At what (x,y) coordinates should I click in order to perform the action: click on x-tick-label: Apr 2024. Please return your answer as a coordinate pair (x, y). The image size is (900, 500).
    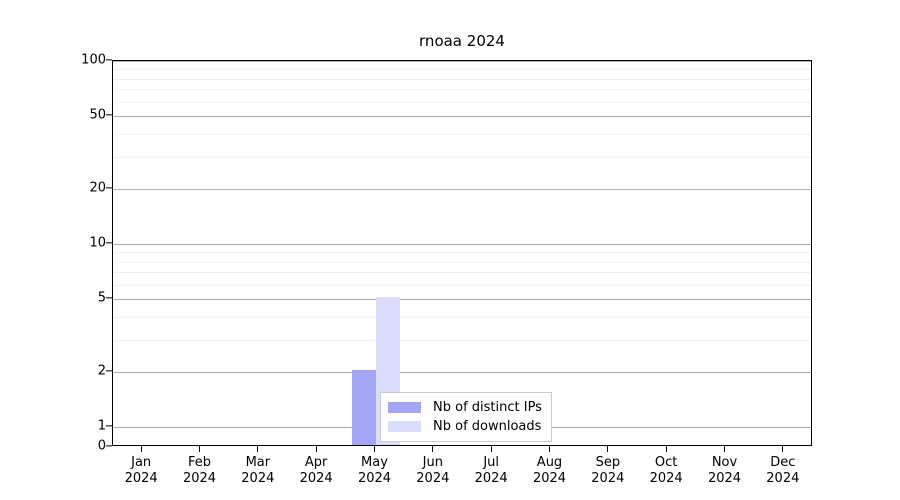
    Looking at the image, I should click on (316, 470).